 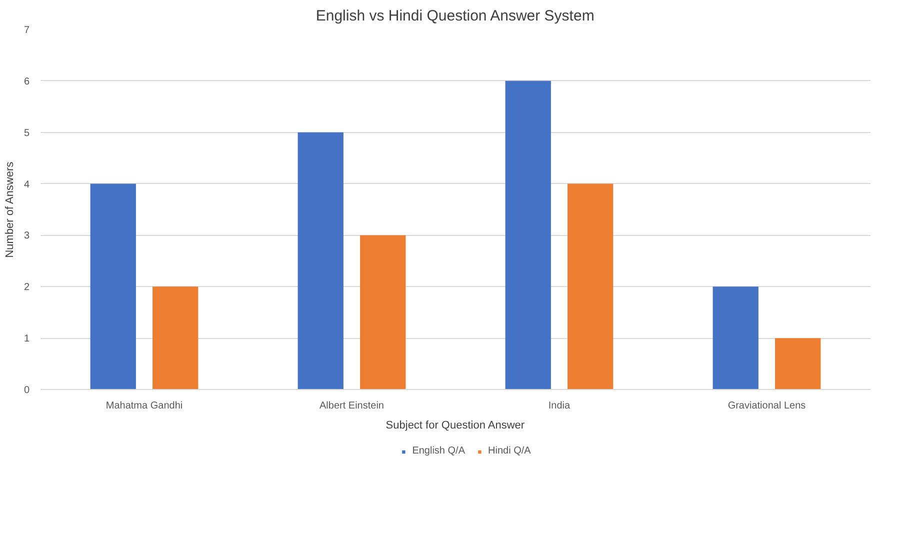 What do you see at coordinates (352, 406) in the screenshot?
I see `x-tick-label: Albert Einstein` at bounding box center [352, 406].